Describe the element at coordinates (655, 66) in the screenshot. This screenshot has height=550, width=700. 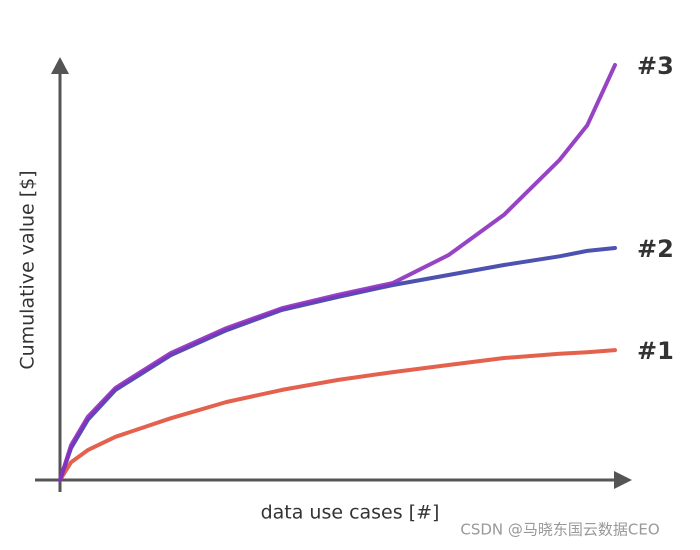
I see `series-label: #3` at that location.